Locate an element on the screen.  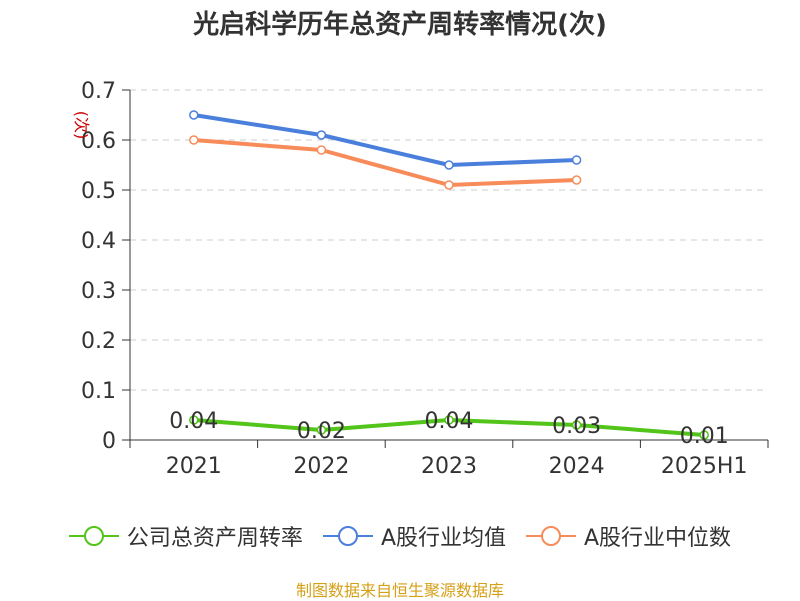
legend-item-mean: A股行业均值 is located at coordinates (414, 536).